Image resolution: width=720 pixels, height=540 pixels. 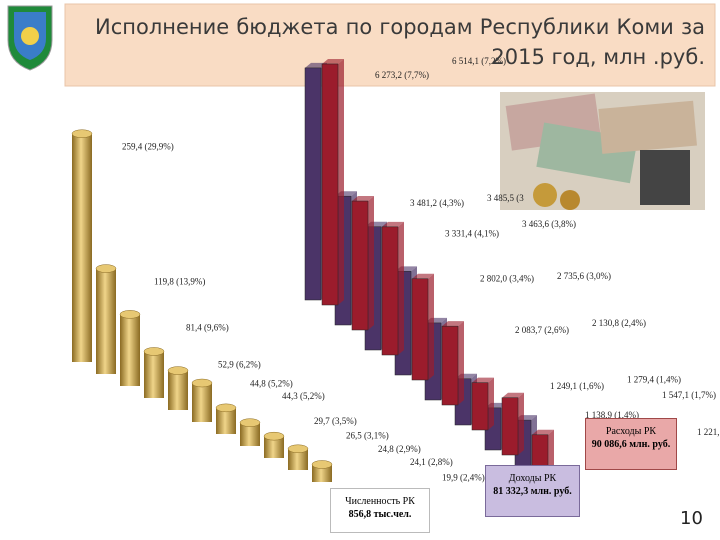 I want to click on legend-revenue: Доходы РК 81 332,3 млн. руб., so click(x=532, y=491).